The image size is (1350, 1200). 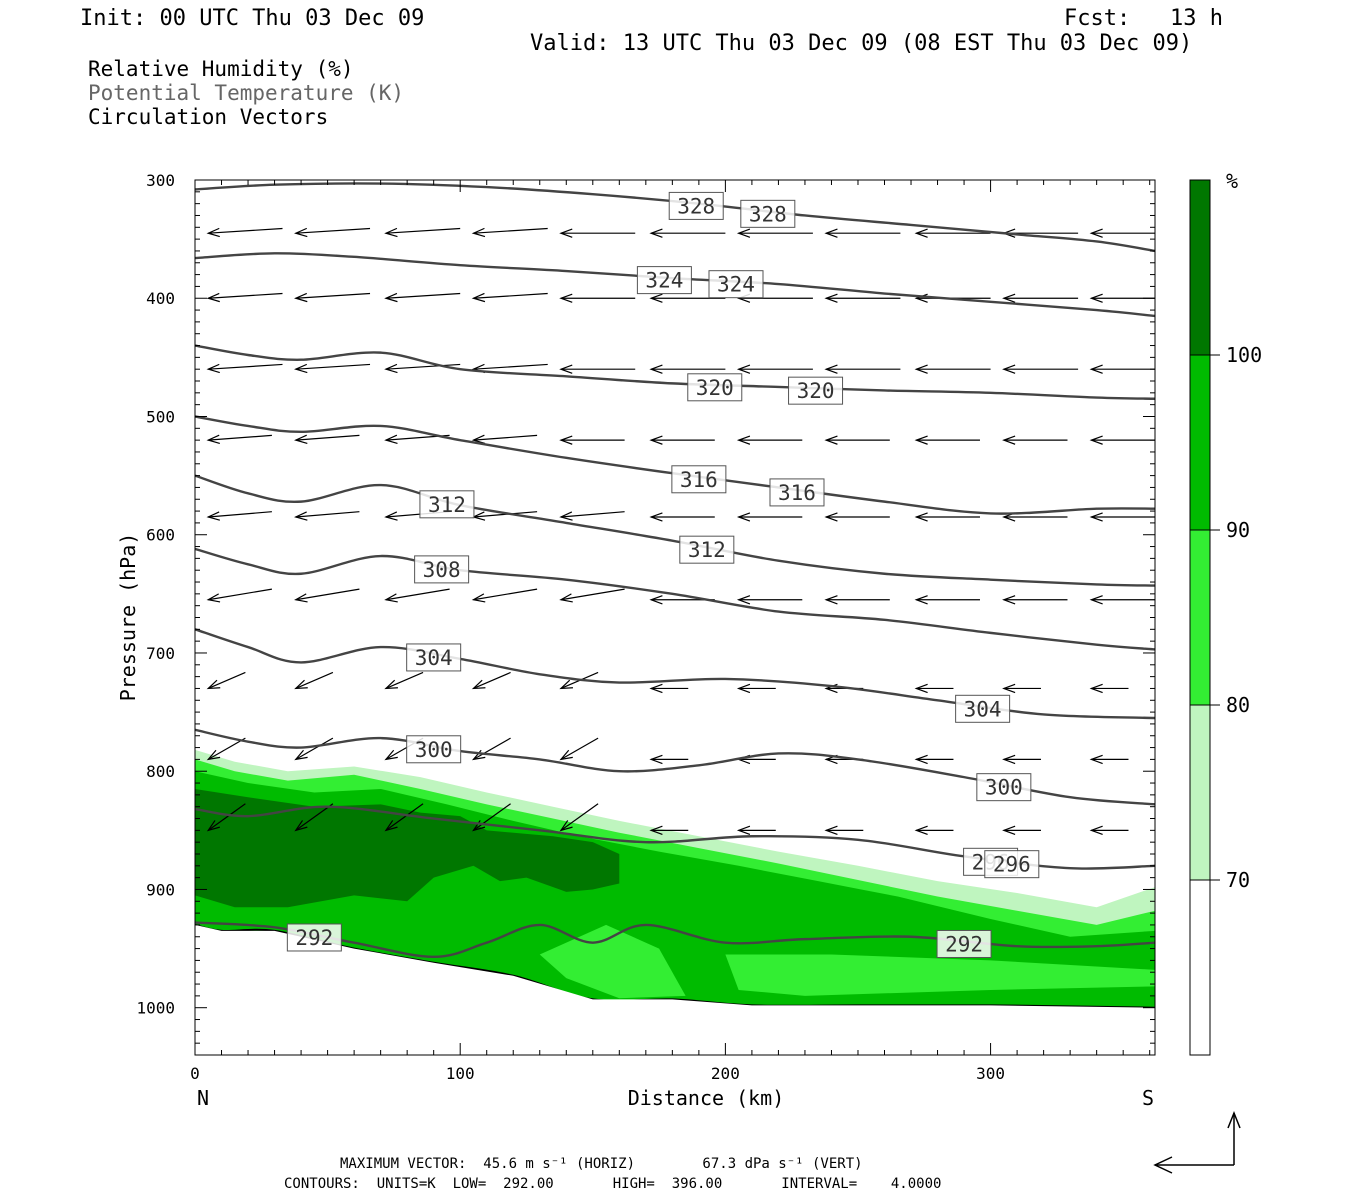 What do you see at coordinates (1148, 1098) in the screenshot?
I see `south-label: S` at bounding box center [1148, 1098].